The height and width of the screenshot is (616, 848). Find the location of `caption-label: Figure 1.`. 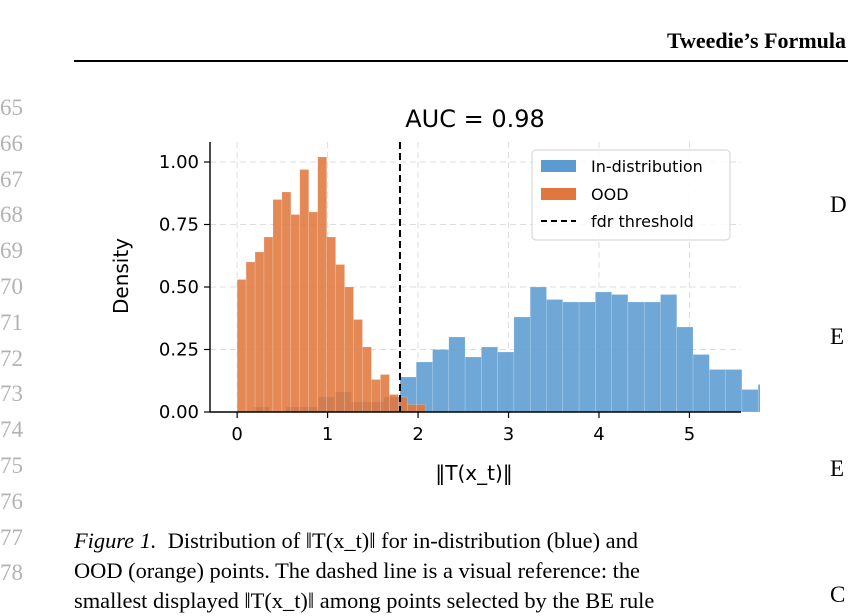

caption-label: Figure 1. is located at coordinates (115, 540).